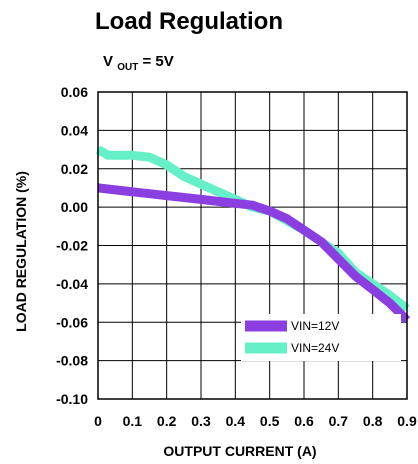 Image resolution: width=418 pixels, height=464 pixels. I want to click on x-tick-label: 0.7, so click(339, 421).